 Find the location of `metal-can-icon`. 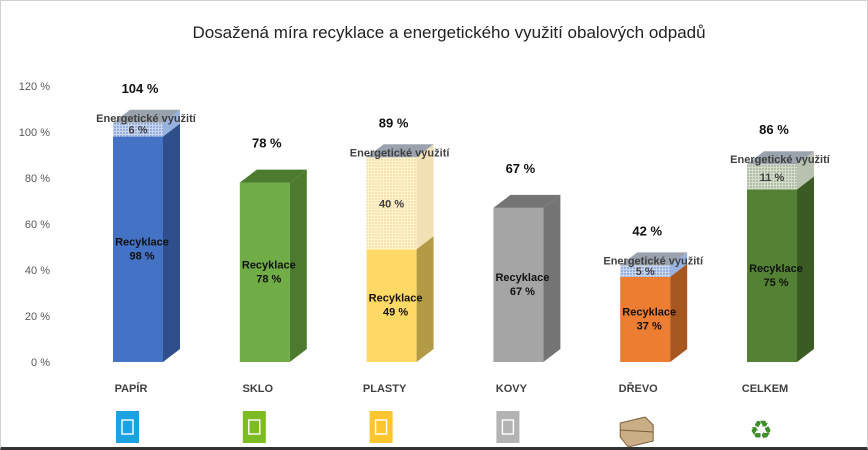

metal-can-icon is located at coordinates (508, 427).